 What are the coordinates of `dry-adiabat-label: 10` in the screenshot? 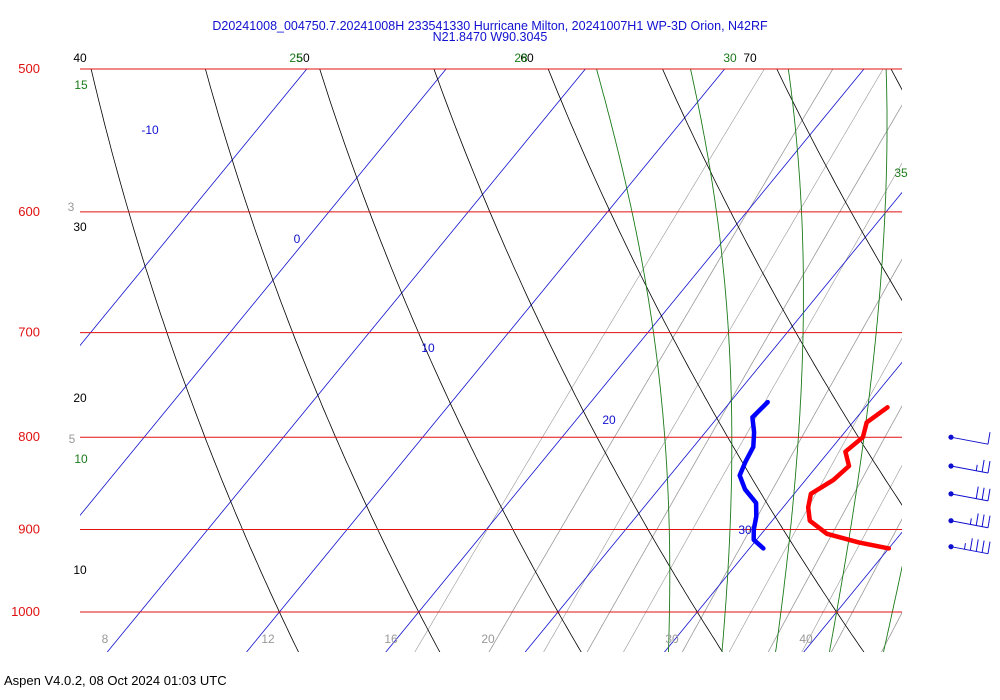 It's located at (80, 570).